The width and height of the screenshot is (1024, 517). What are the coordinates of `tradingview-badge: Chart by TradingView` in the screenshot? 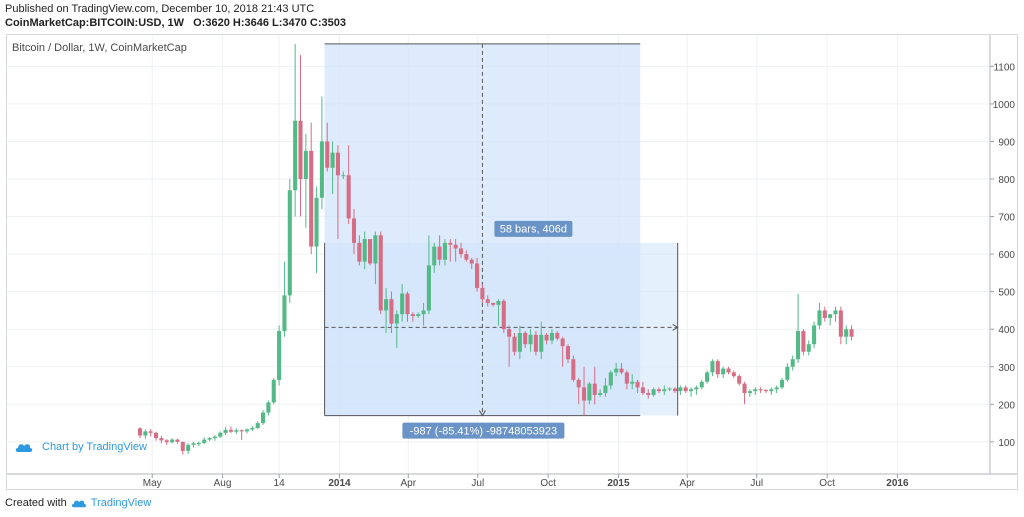 It's located at (80, 447).